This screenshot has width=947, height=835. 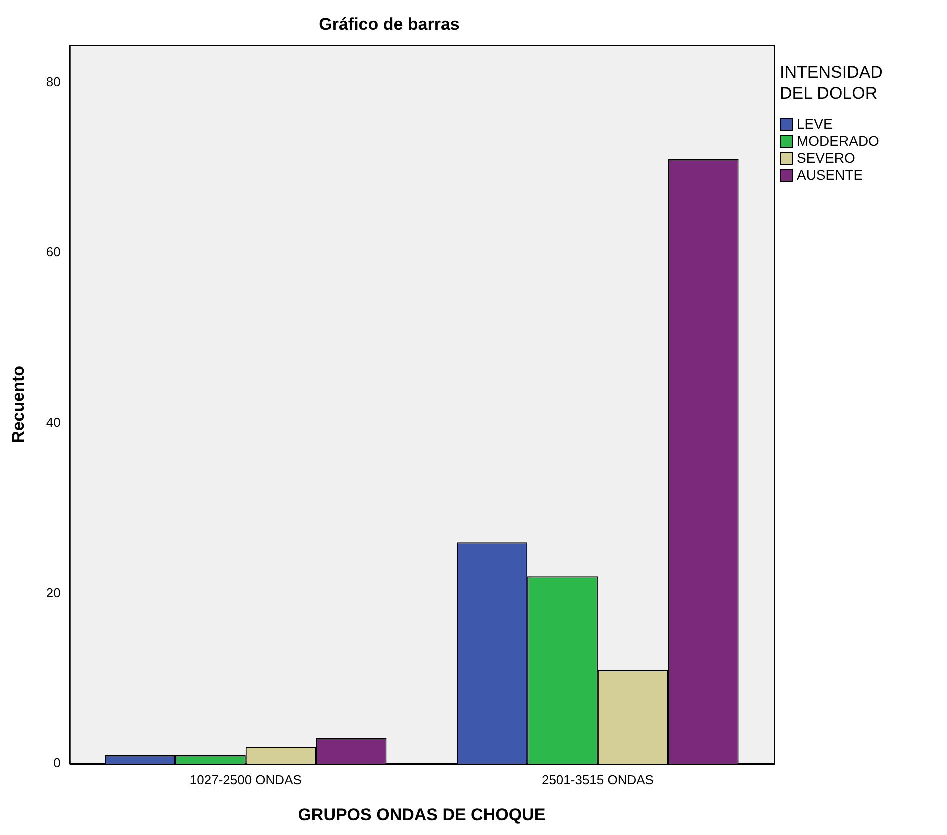 I want to click on legend-title: INTENSIDAD DEL DOLOR, so click(x=832, y=83).